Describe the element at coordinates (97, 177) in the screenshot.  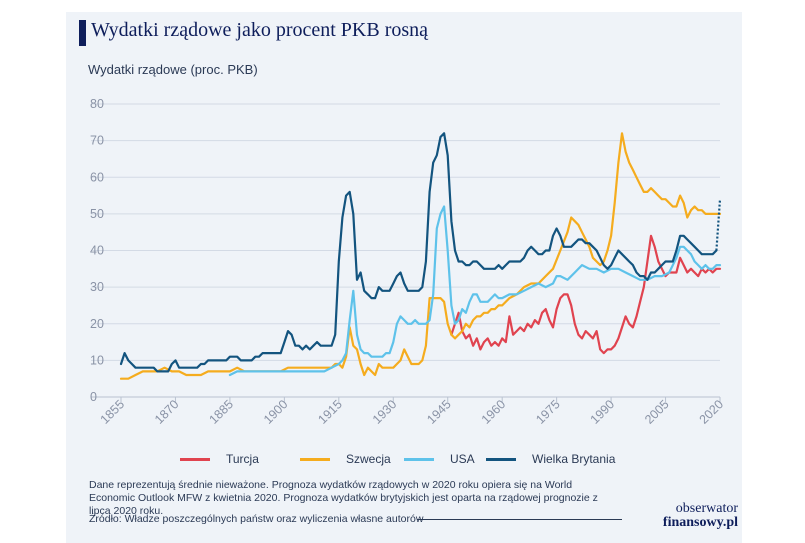
I see `y-tick-label: 60` at that location.